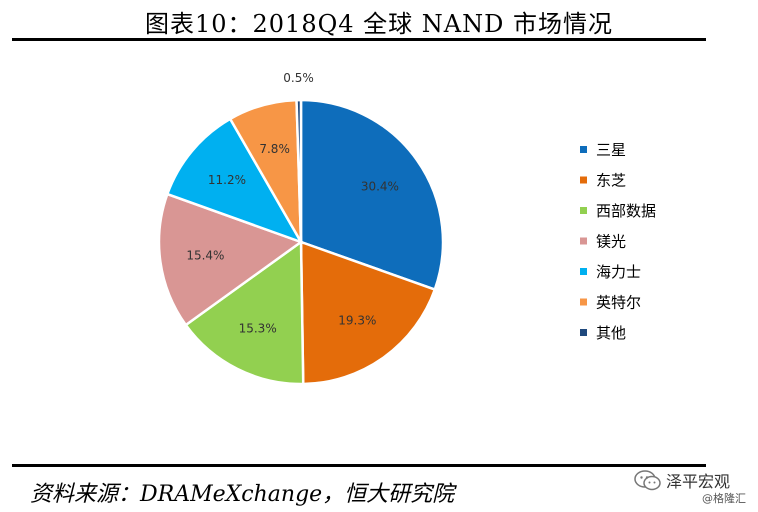 Image resolution: width=758 pixels, height=512 pixels. I want to click on watermark-sub: @格隆汇, so click(724, 498).